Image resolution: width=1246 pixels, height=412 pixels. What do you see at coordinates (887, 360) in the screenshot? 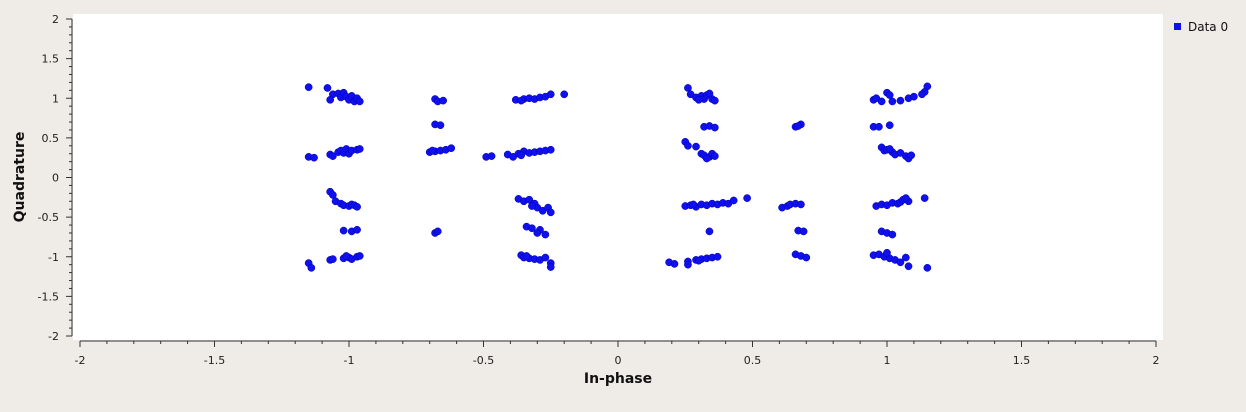
I see `x-tick-label: 1` at bounding box center [887, 360].